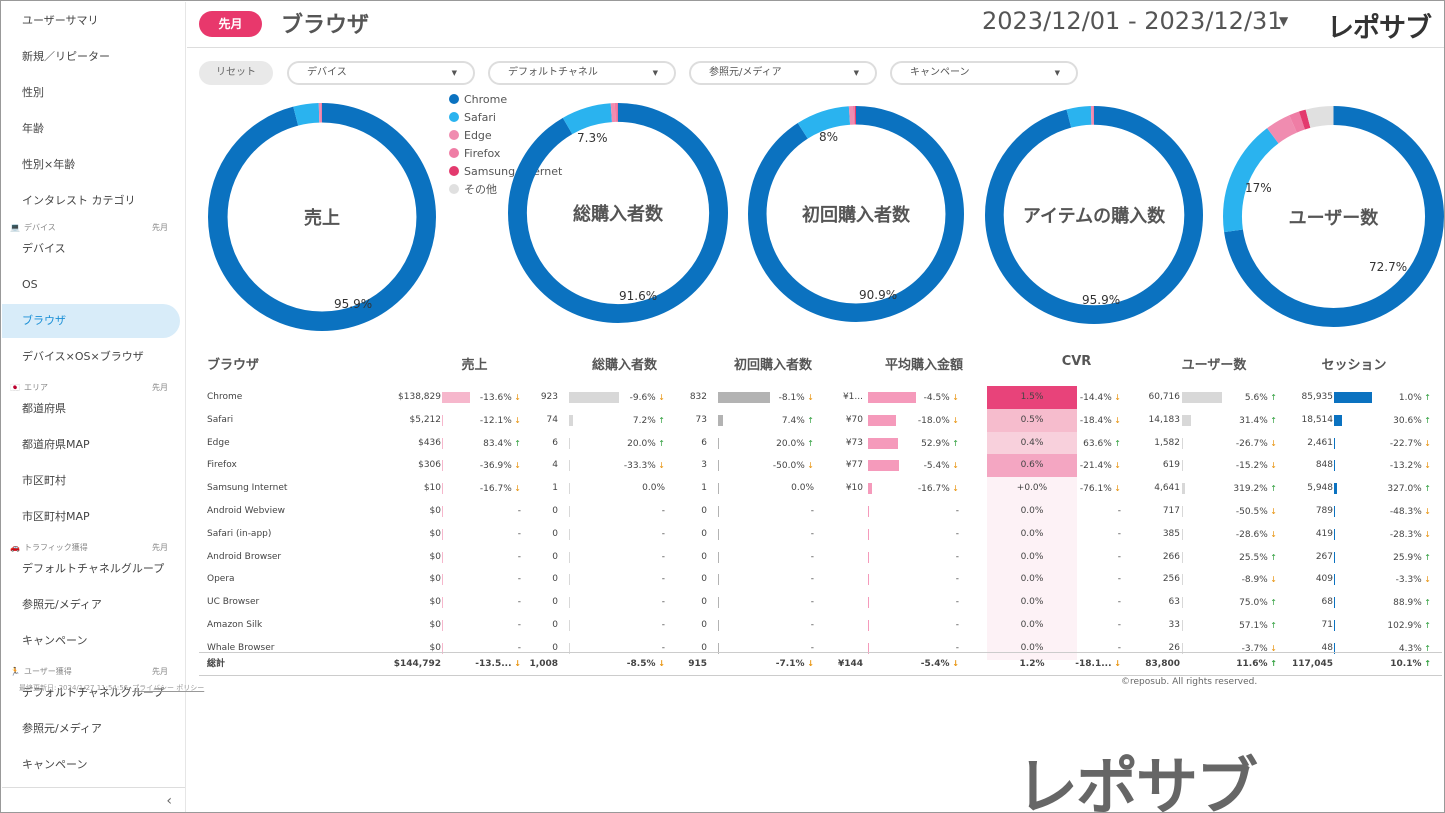 The width and height of the screenshot is (1445, 813). Describe the element at coordinates (878, 295) in the screenshot. I see `donut-percent: 90.9%` at that location.